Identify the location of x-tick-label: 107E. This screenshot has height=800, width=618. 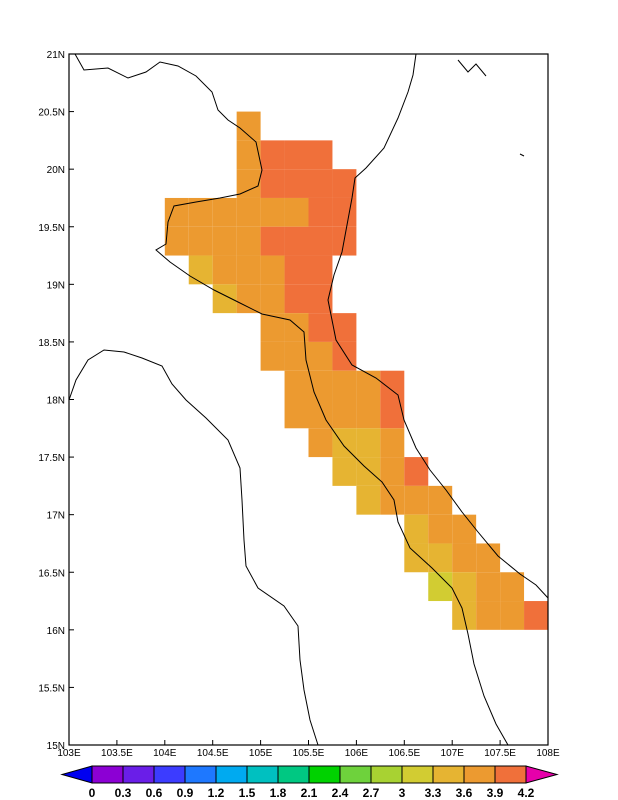
(453, 753).